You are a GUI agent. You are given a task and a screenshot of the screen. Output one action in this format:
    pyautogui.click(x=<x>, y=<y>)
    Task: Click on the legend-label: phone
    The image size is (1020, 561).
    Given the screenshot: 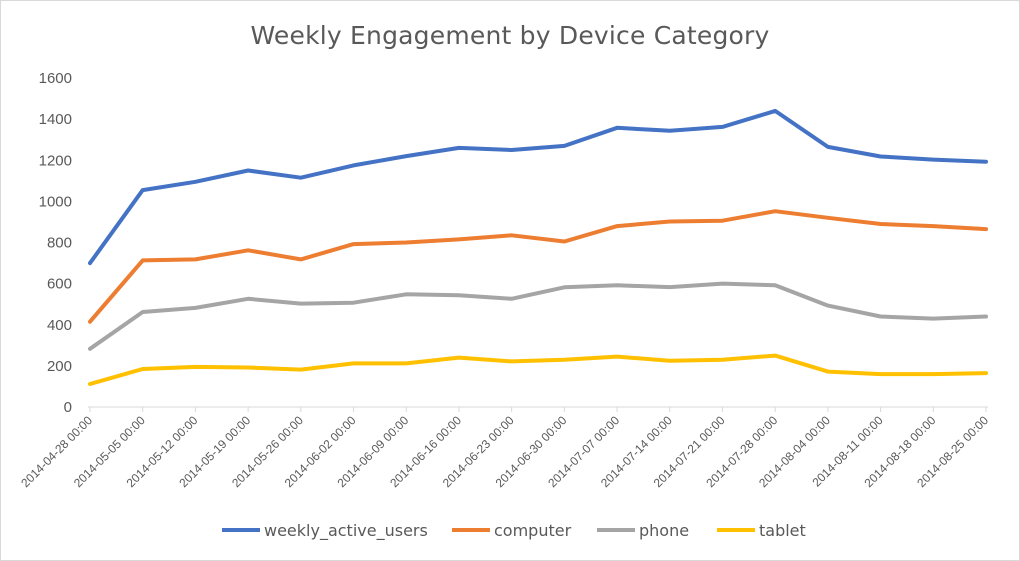 What is the action you would take?
    pyautogui.click(x=664, y=530)
    